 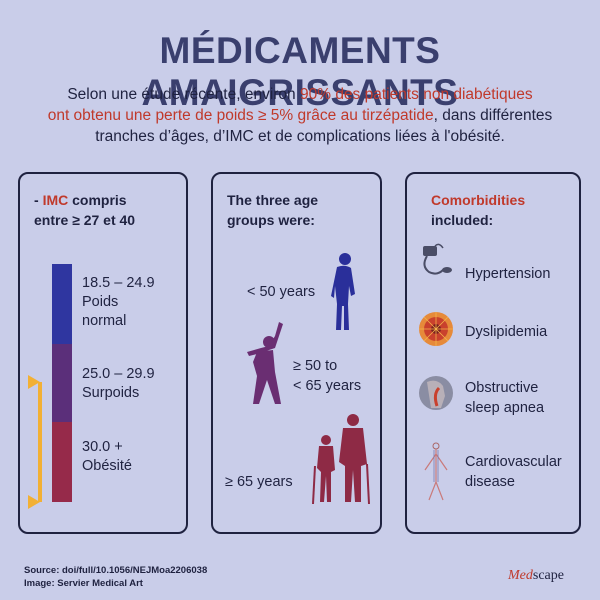 I want to click on comorb-heading-line2: included:, so click(x=462, y=220).